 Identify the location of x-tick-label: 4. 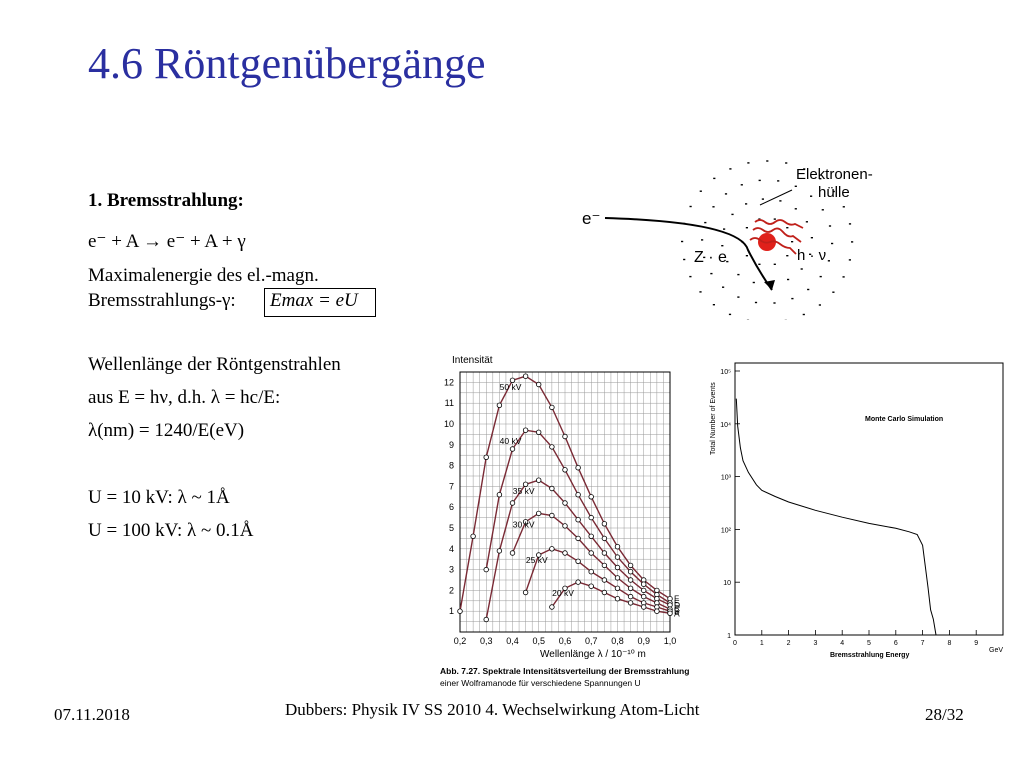
(842, 643).